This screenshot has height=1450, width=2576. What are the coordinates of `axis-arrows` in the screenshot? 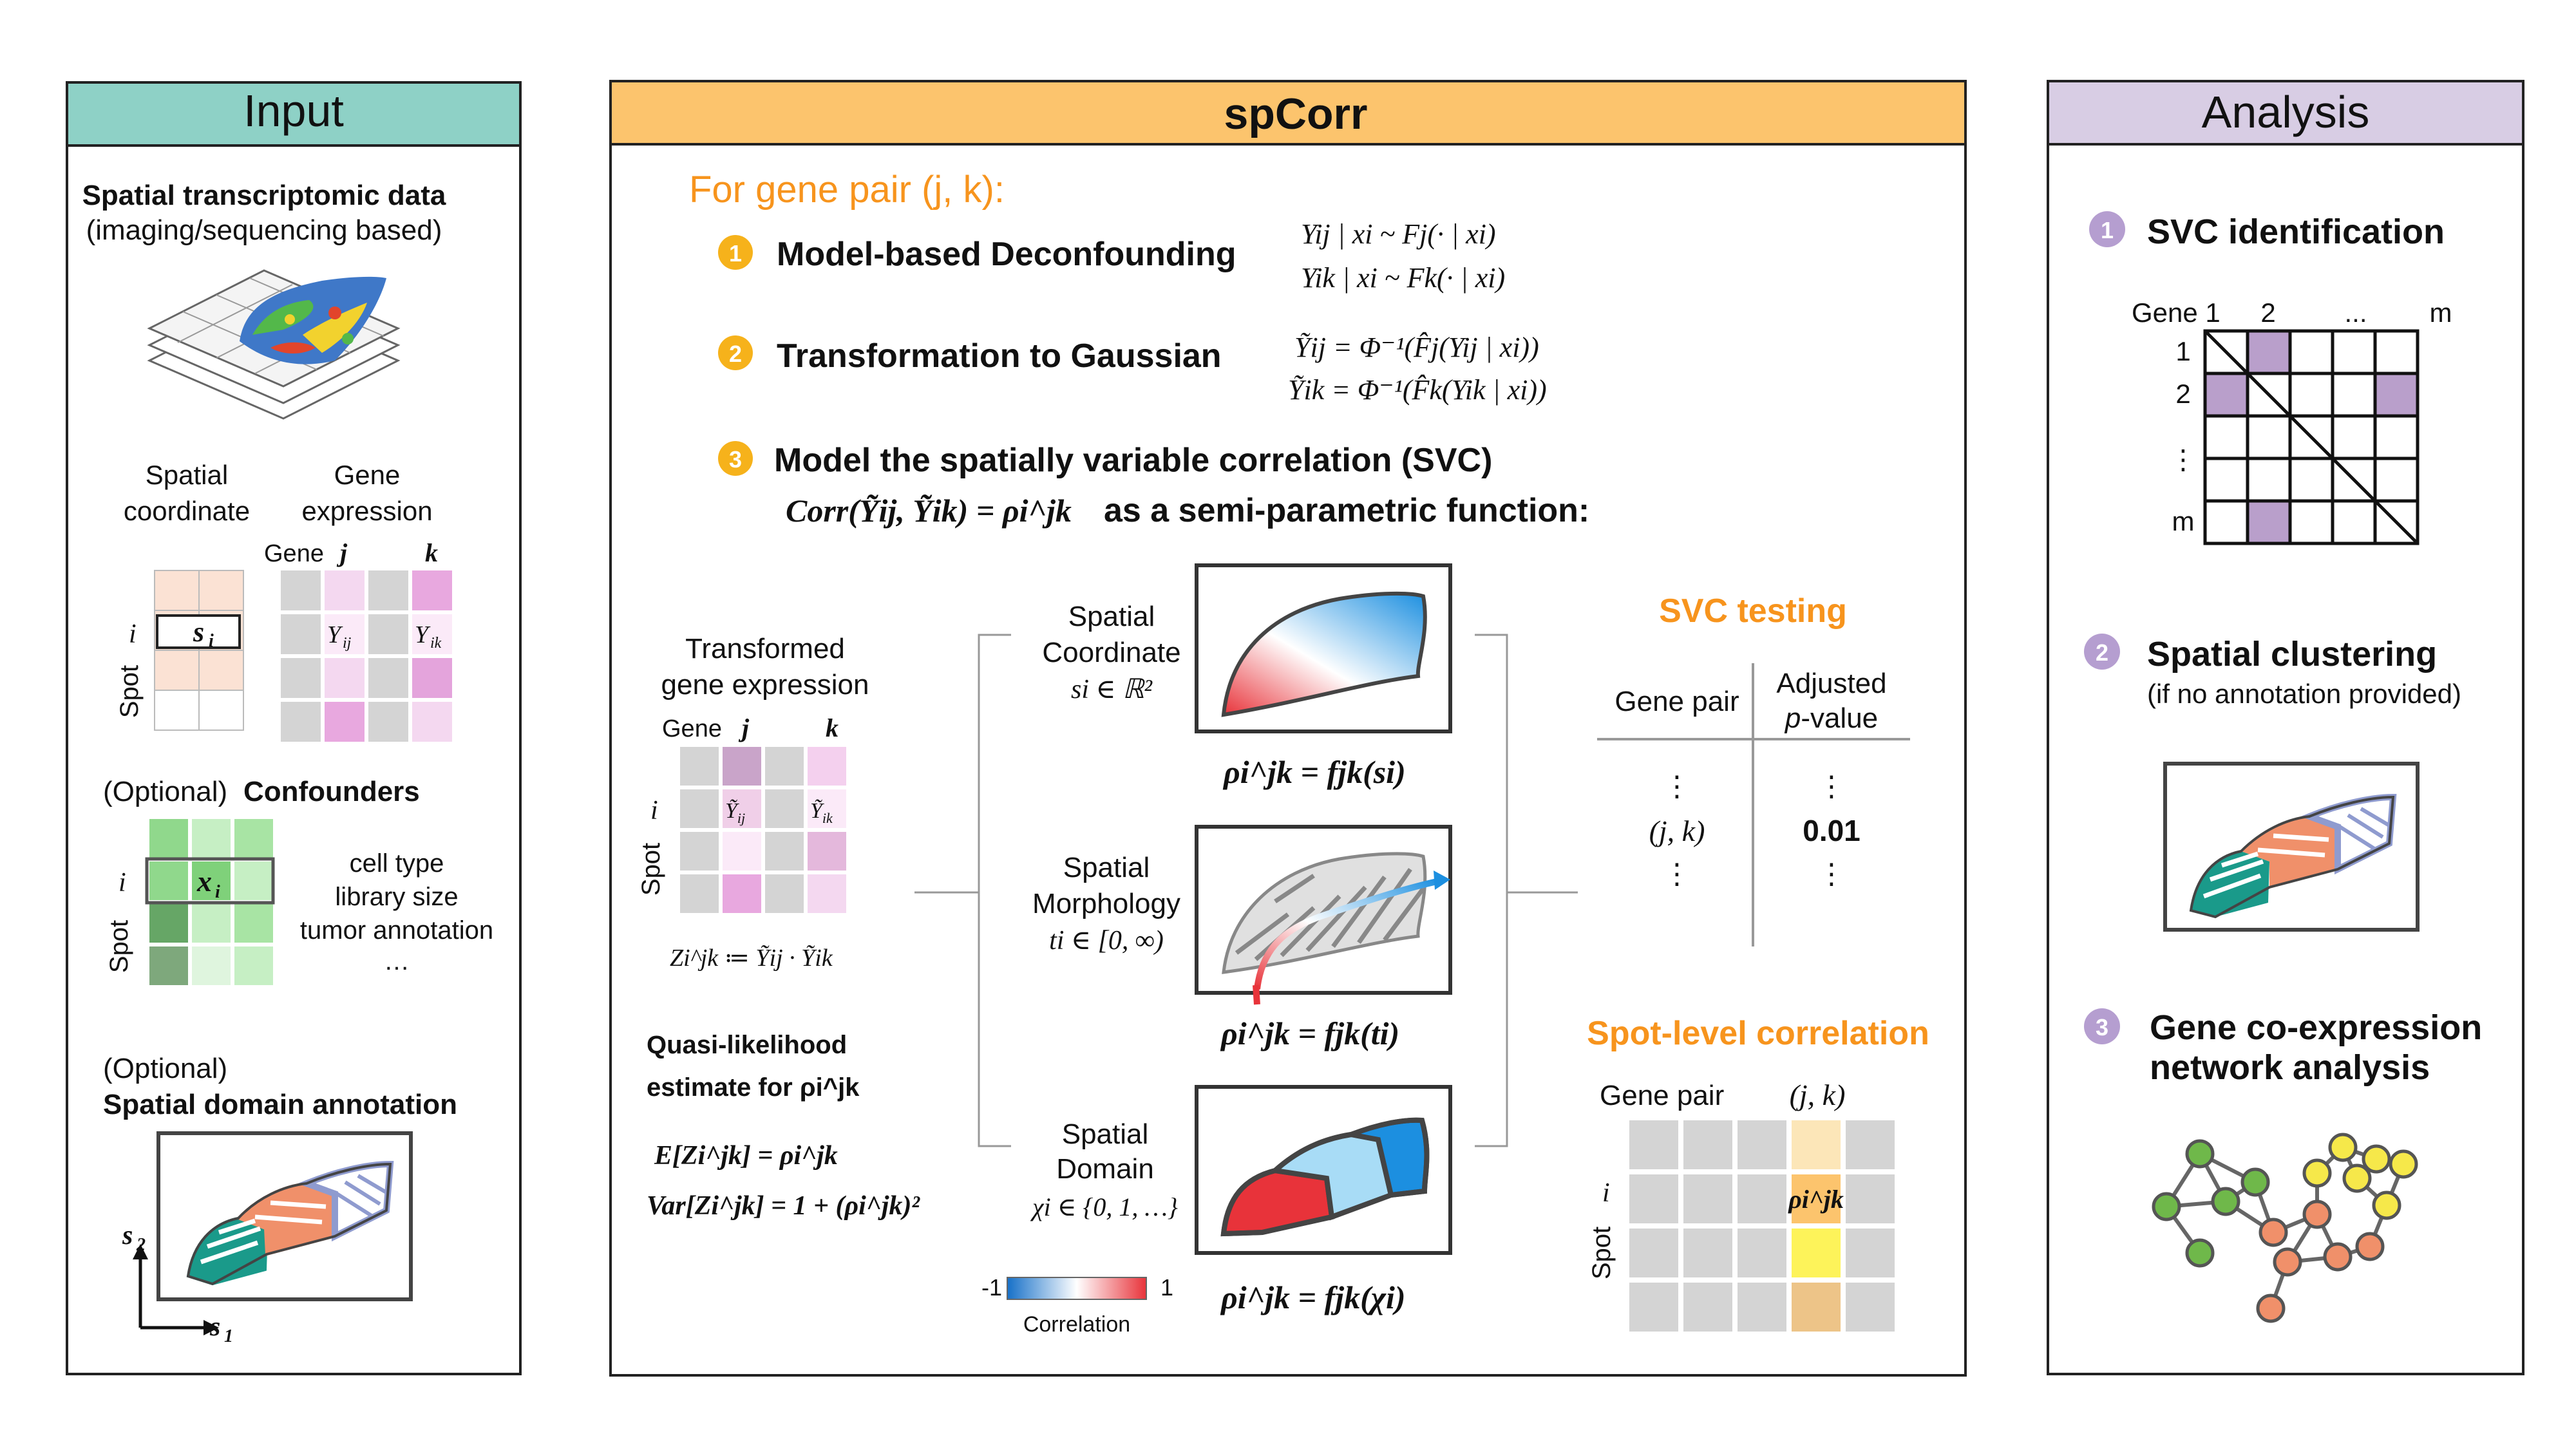 It's located at (176, 1289).